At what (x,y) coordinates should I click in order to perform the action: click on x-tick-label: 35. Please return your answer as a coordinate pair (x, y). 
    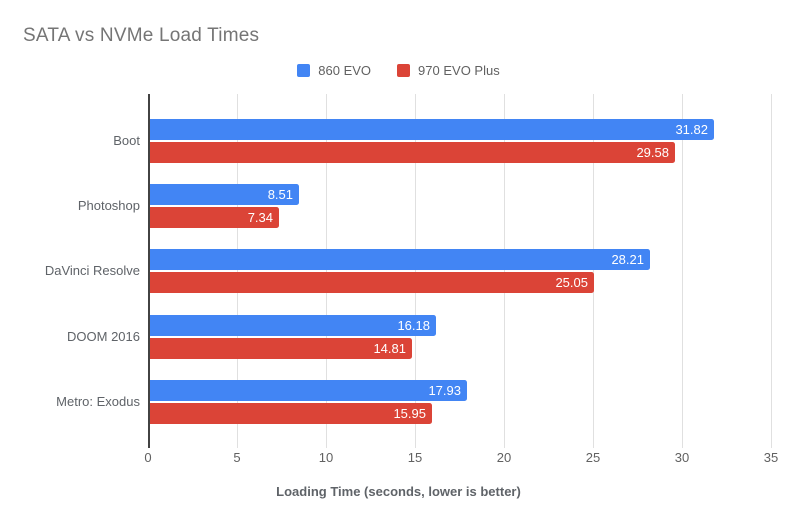
    Looking at the image, I should click on (771, 457).